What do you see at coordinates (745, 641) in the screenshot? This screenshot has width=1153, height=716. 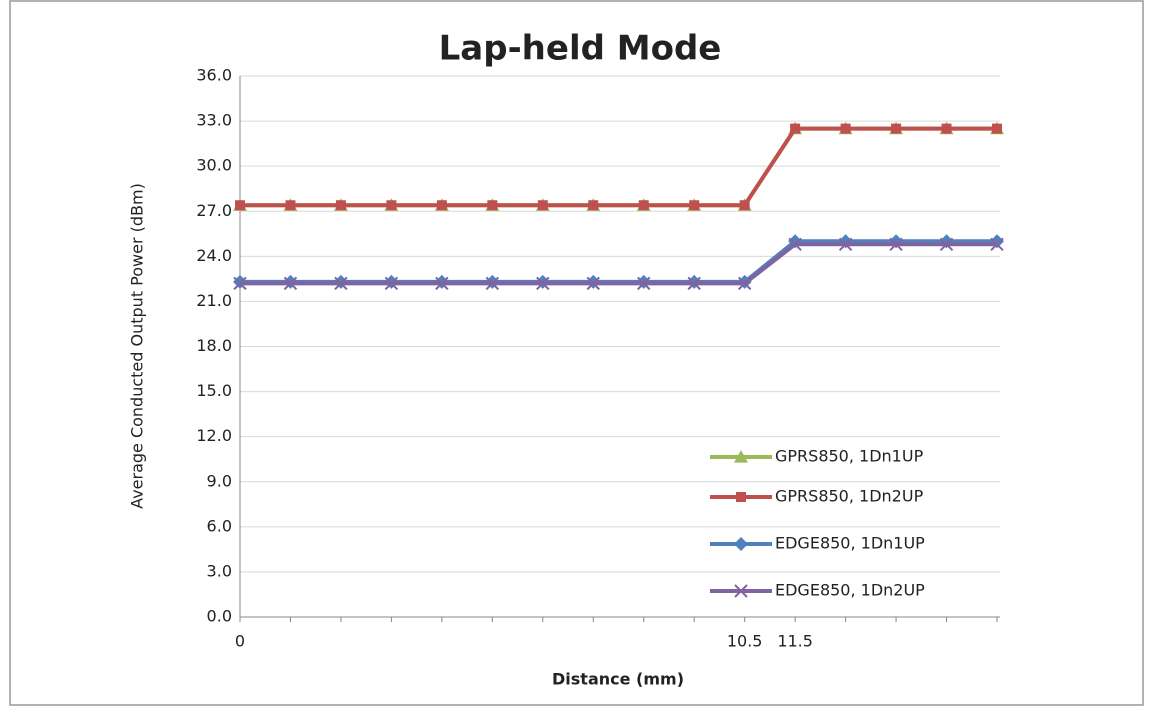 I see `x-tick-label: 10.5` at bounding box center [745, 641].